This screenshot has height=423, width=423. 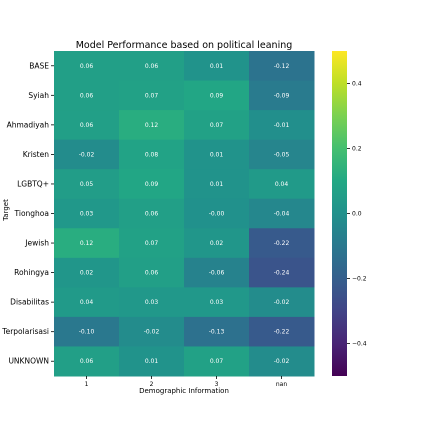 What do you see at coordinates (152, 384) in the screenshot?
I see `column-label: 2` at bounding box center [152, 384].